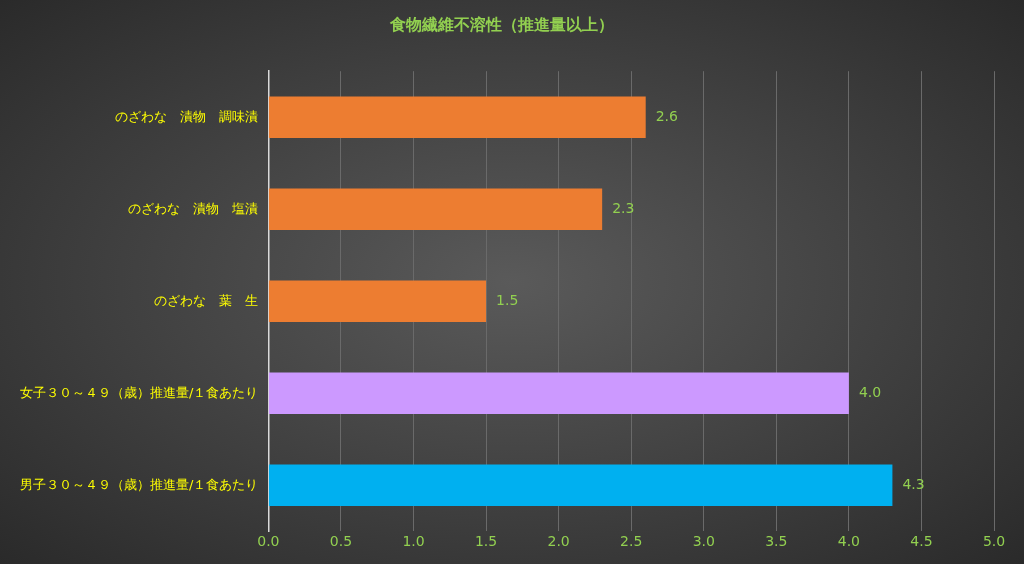  I want to click on x-tick-label: 1.0, so click(413, 541).